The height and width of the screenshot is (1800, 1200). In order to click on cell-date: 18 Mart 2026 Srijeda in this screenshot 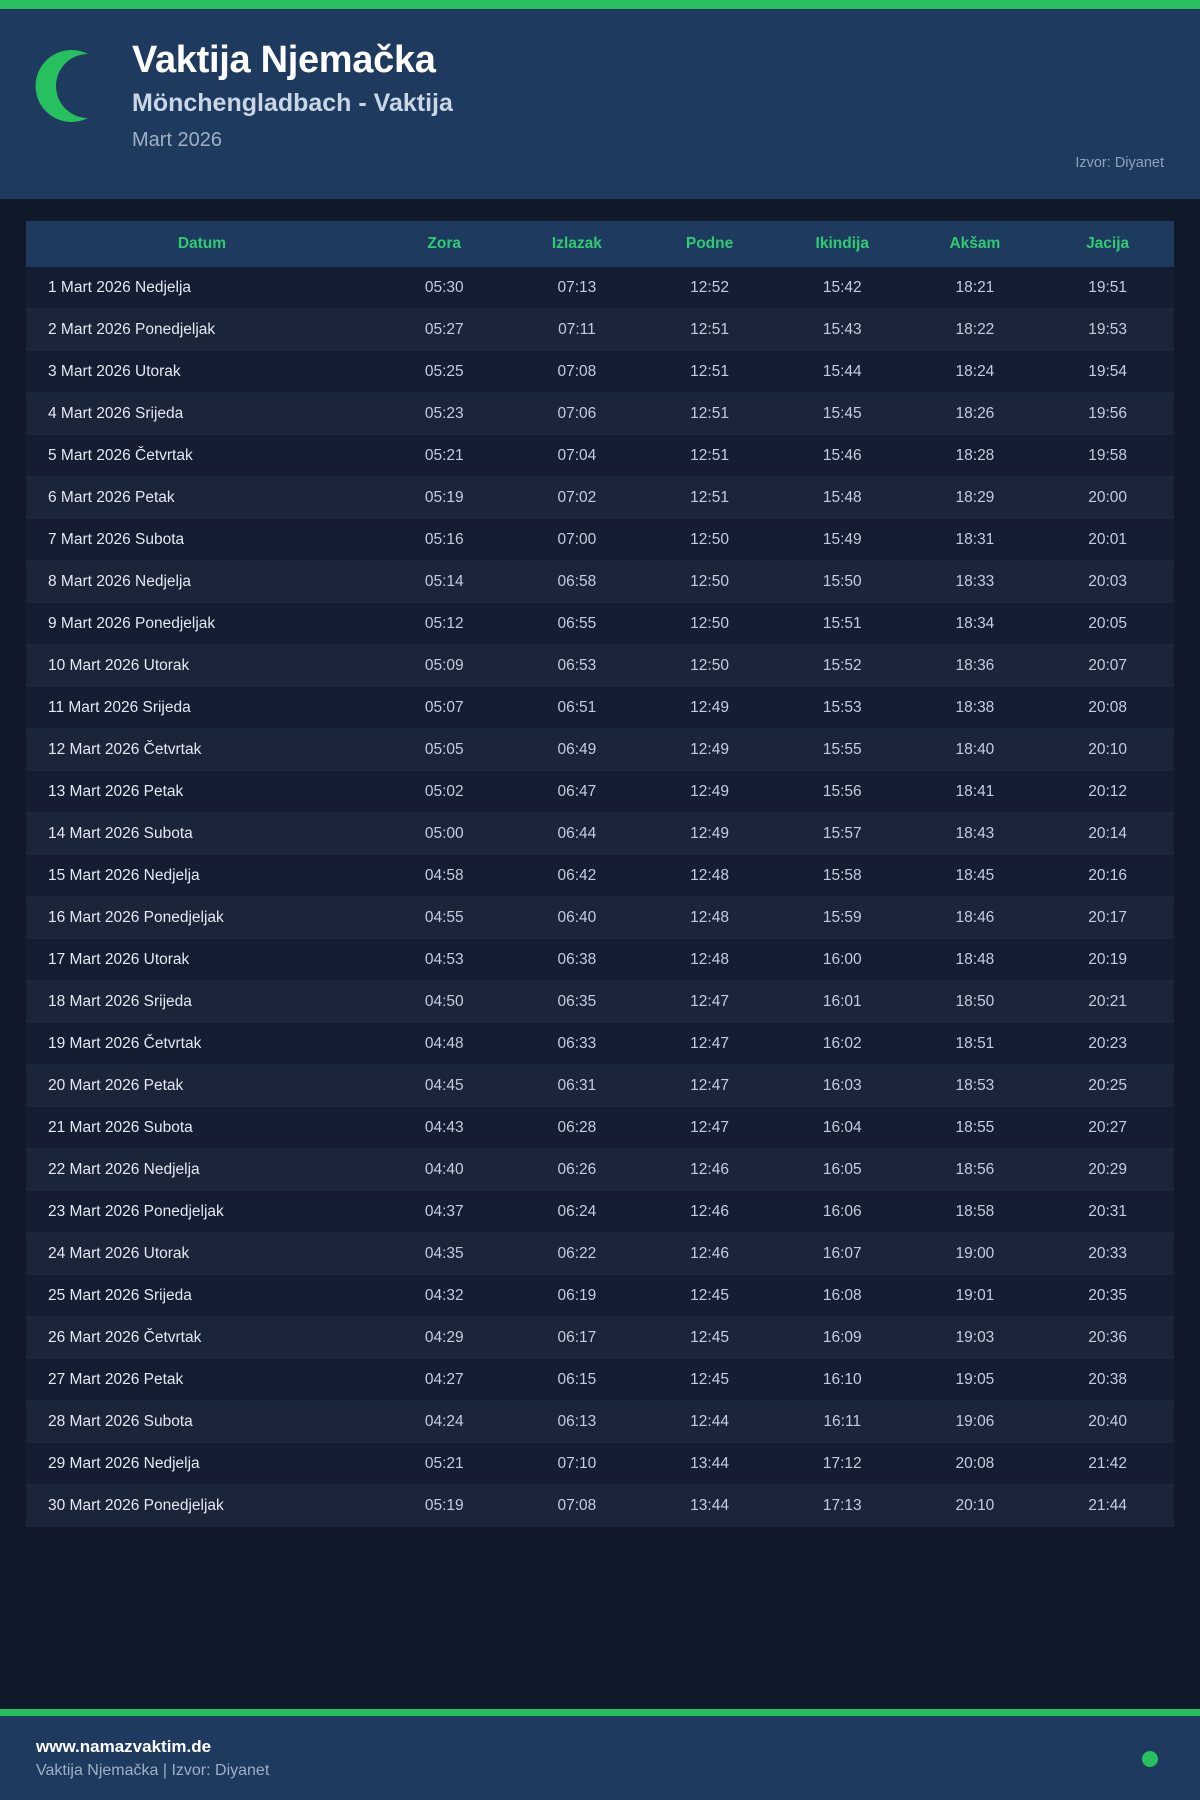, I will do `click(202, 1001)`.